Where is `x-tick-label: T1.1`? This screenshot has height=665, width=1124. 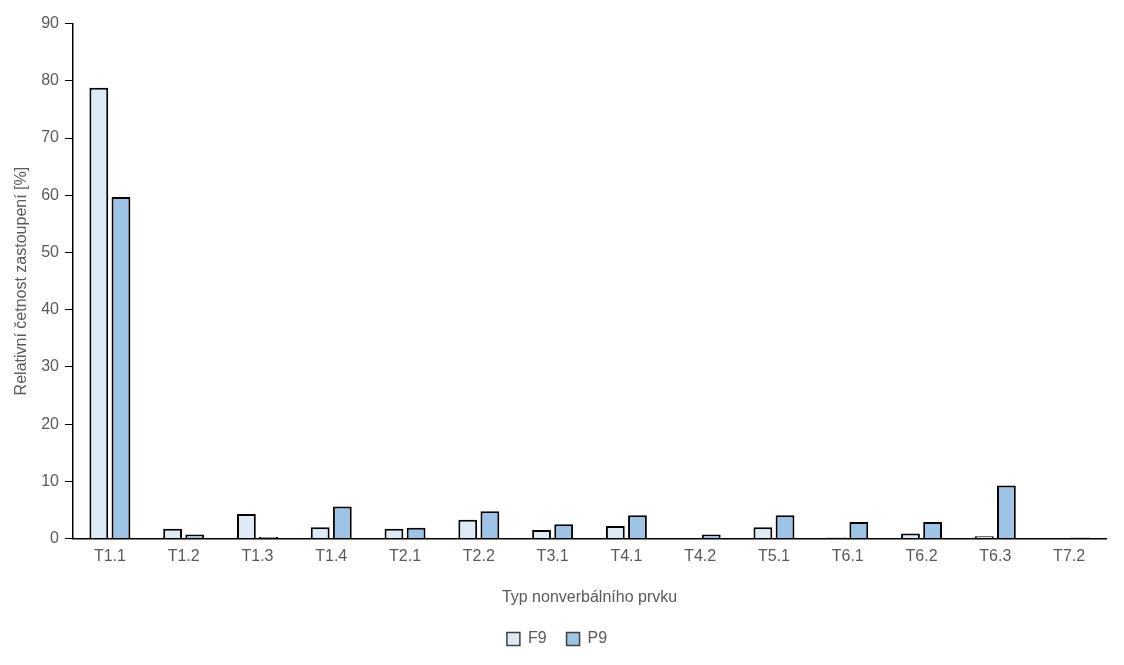 x-tick-label: T1.1 is located at coordinates (109, 555).